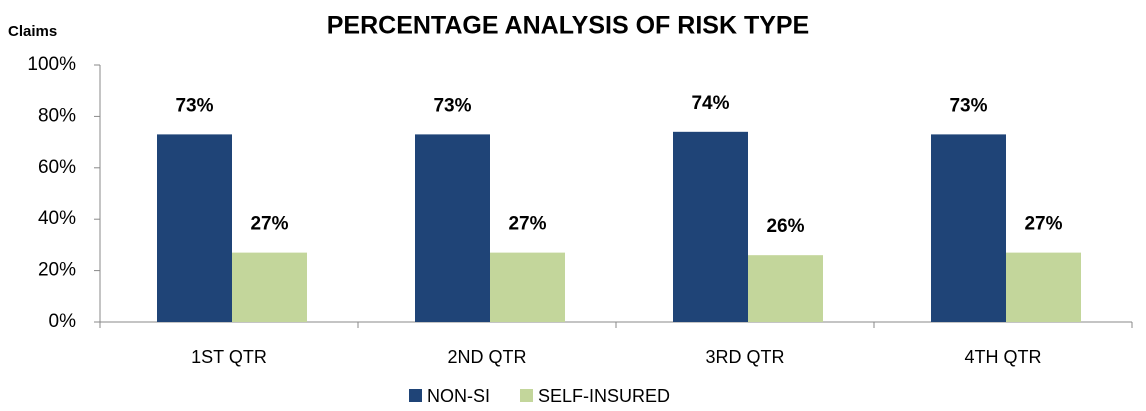 The image size is (1146, 411). Describe the element at coordinates (1002, 357) in the screenshot. I see `x-tick-label: 4TH QTR` at that location.